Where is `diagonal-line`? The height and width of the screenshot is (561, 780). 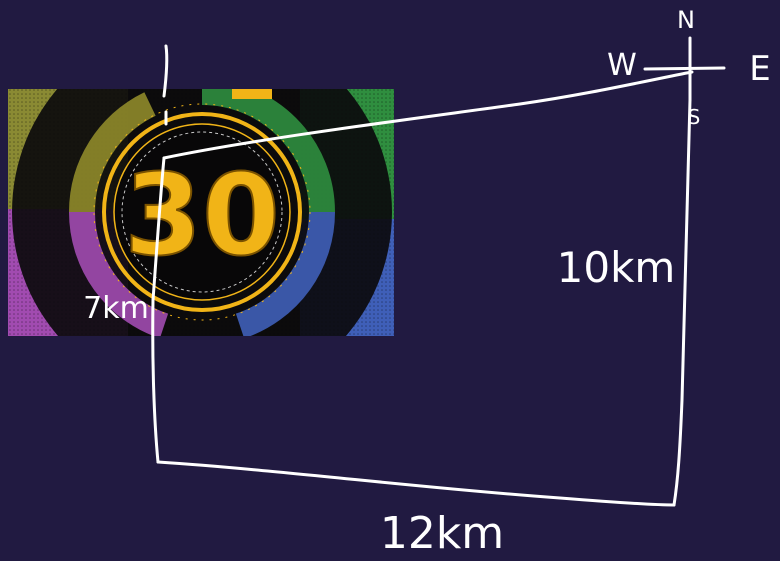
diagonal-line is located at coordinates (428, 115).